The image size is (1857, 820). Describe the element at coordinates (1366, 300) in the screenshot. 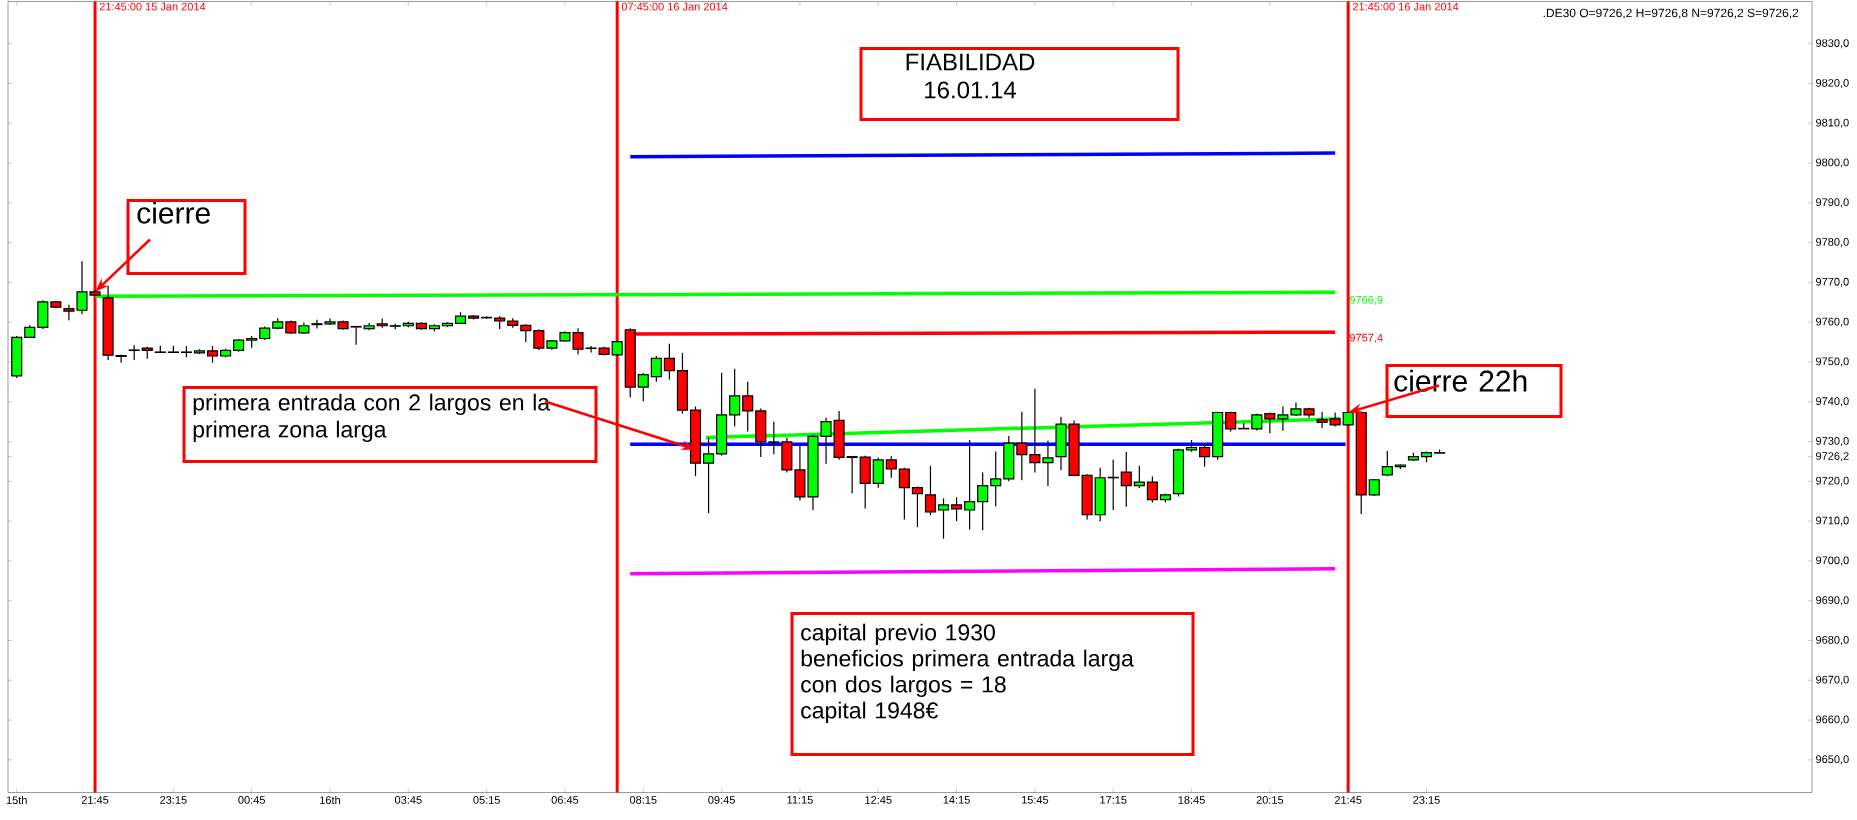

I see `annotation: 9766,9` at that location.